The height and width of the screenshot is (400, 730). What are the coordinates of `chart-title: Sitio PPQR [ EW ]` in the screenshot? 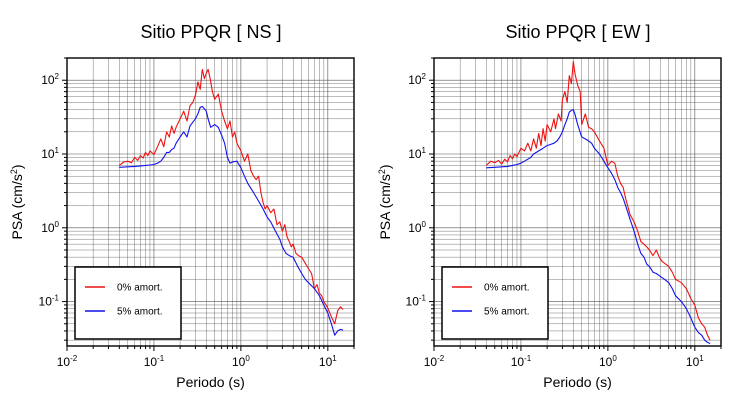 It's located at (577, 32).